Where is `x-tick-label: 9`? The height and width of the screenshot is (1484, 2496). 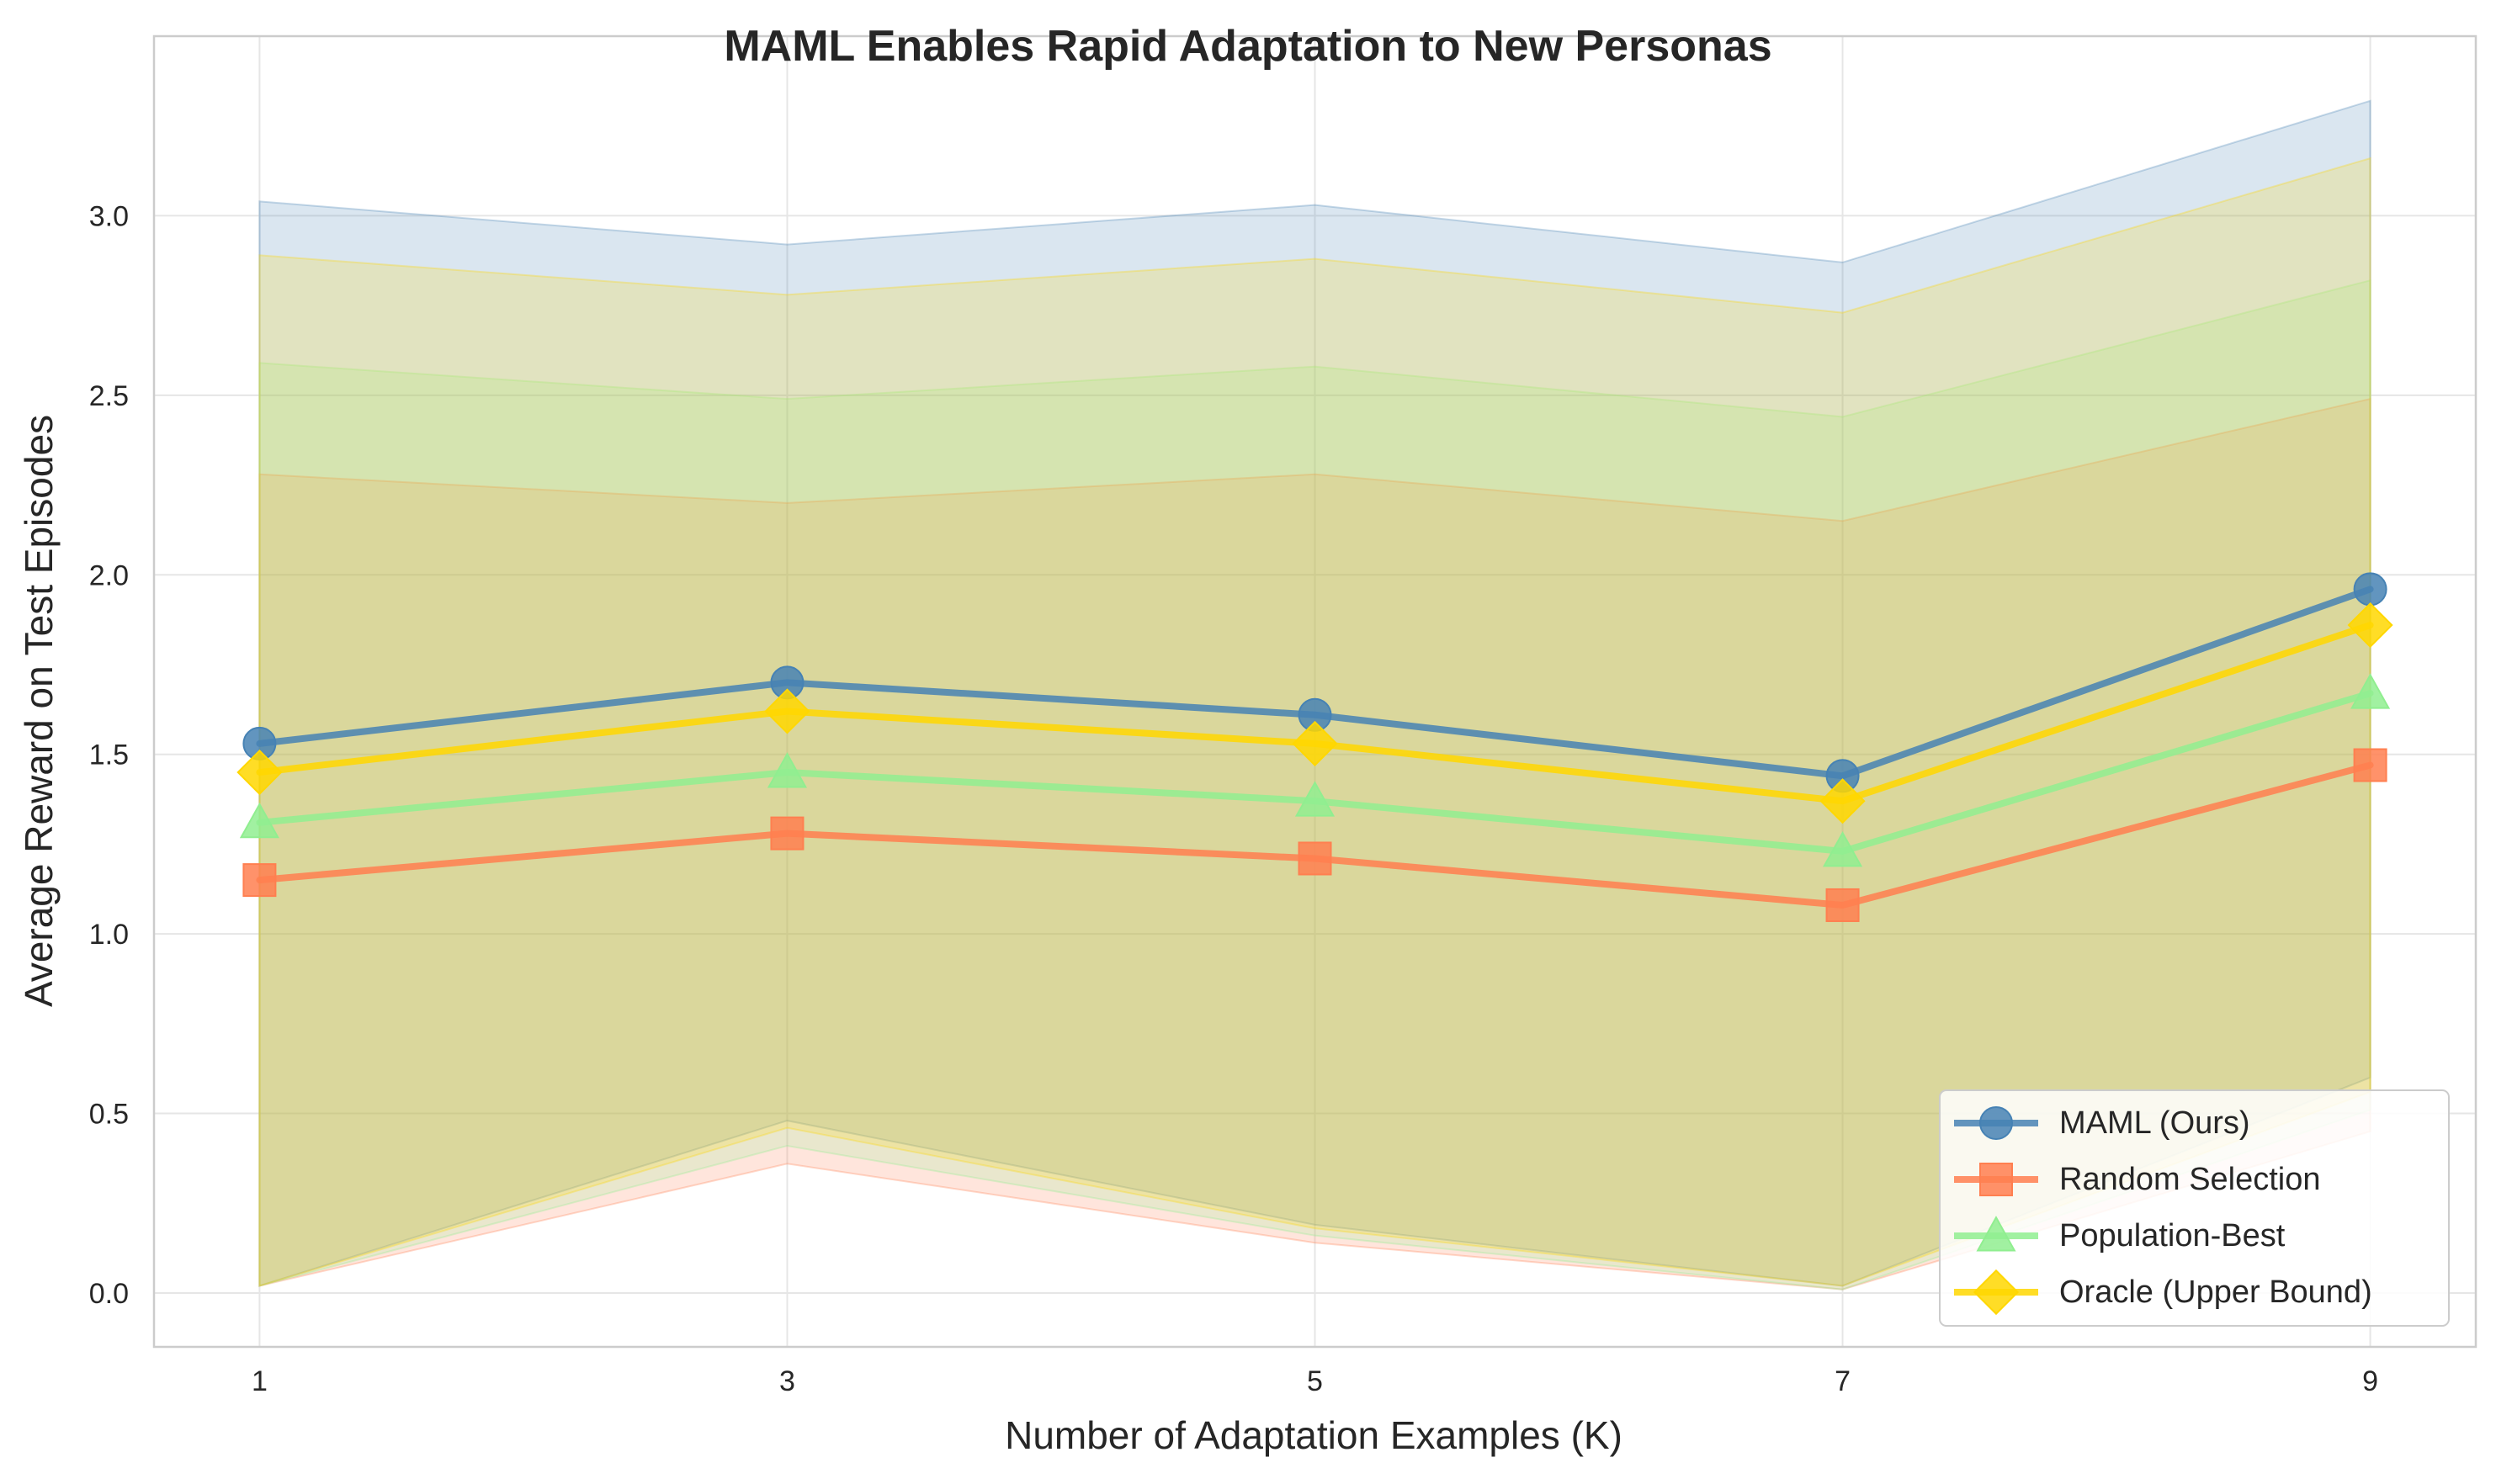 x-tick-label: 9 is located at coordinates (2370, 1381).